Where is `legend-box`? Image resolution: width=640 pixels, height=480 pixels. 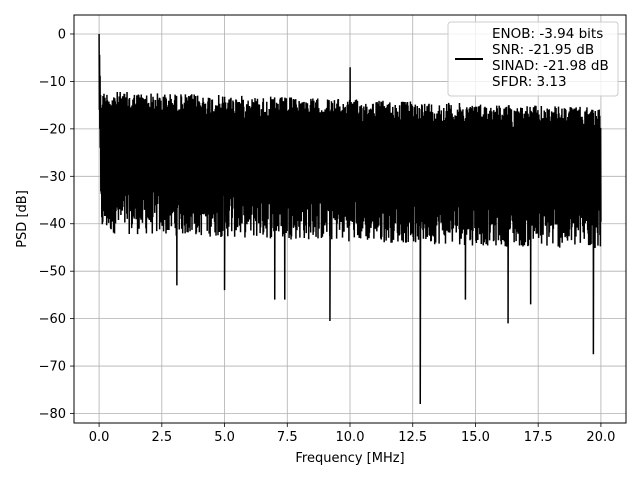
legend-box is located at coordinates (533, 59).